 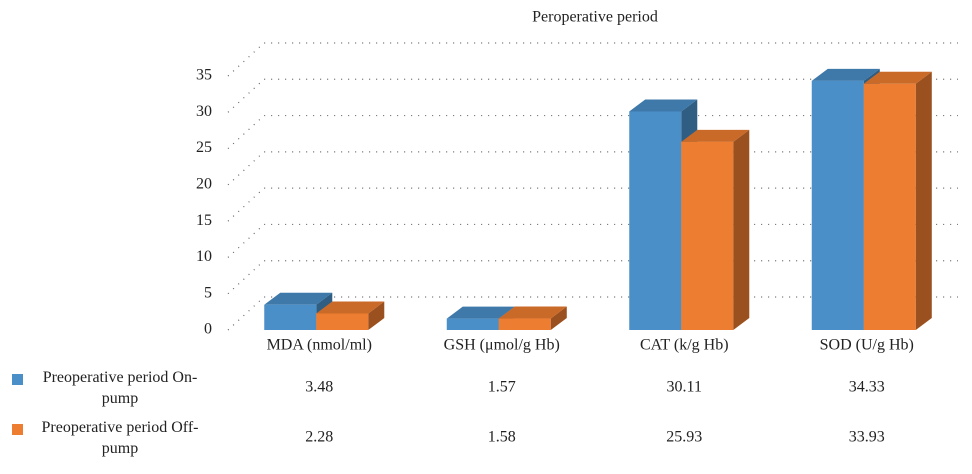 What do you see at coordinates (204, 147) in the screenshot?
I see `y-tick-label: 25` at bounding box center [204, 147].